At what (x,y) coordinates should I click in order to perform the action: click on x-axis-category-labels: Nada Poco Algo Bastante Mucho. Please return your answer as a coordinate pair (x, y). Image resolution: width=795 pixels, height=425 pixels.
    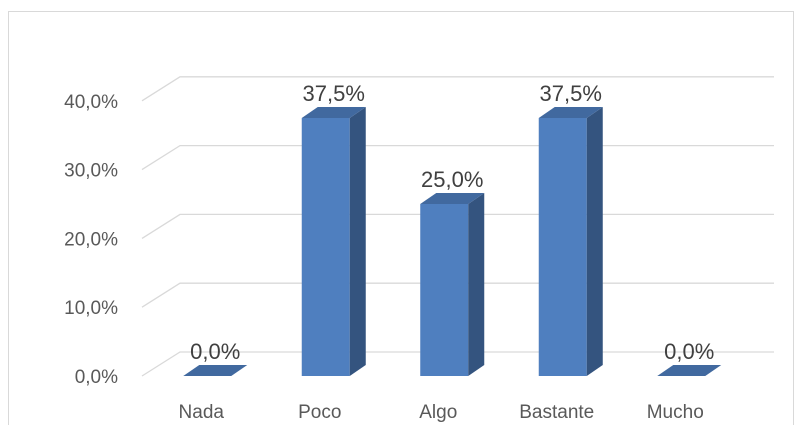
    Looking at the image, I should click on (441, 412).